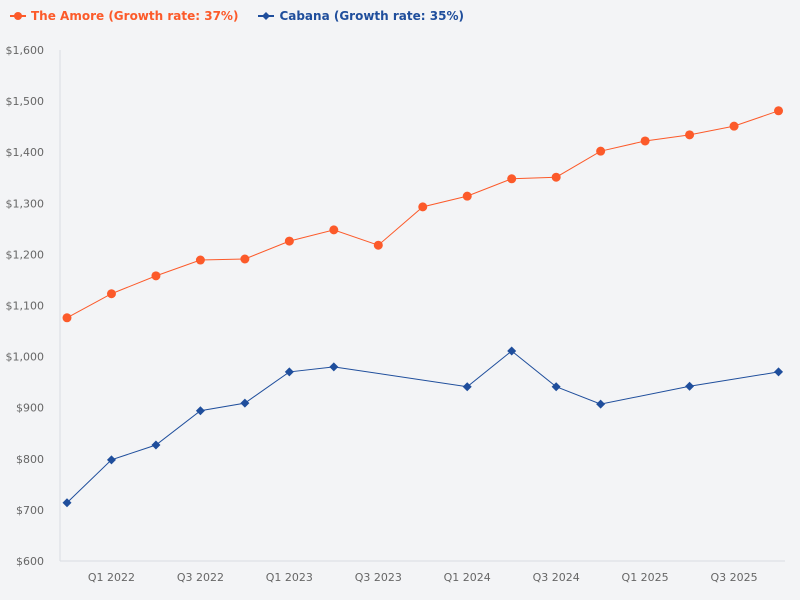  Describe the element at coordinates (30, 408) in the screenshot. I see `y-tick-label: $900` at that location.